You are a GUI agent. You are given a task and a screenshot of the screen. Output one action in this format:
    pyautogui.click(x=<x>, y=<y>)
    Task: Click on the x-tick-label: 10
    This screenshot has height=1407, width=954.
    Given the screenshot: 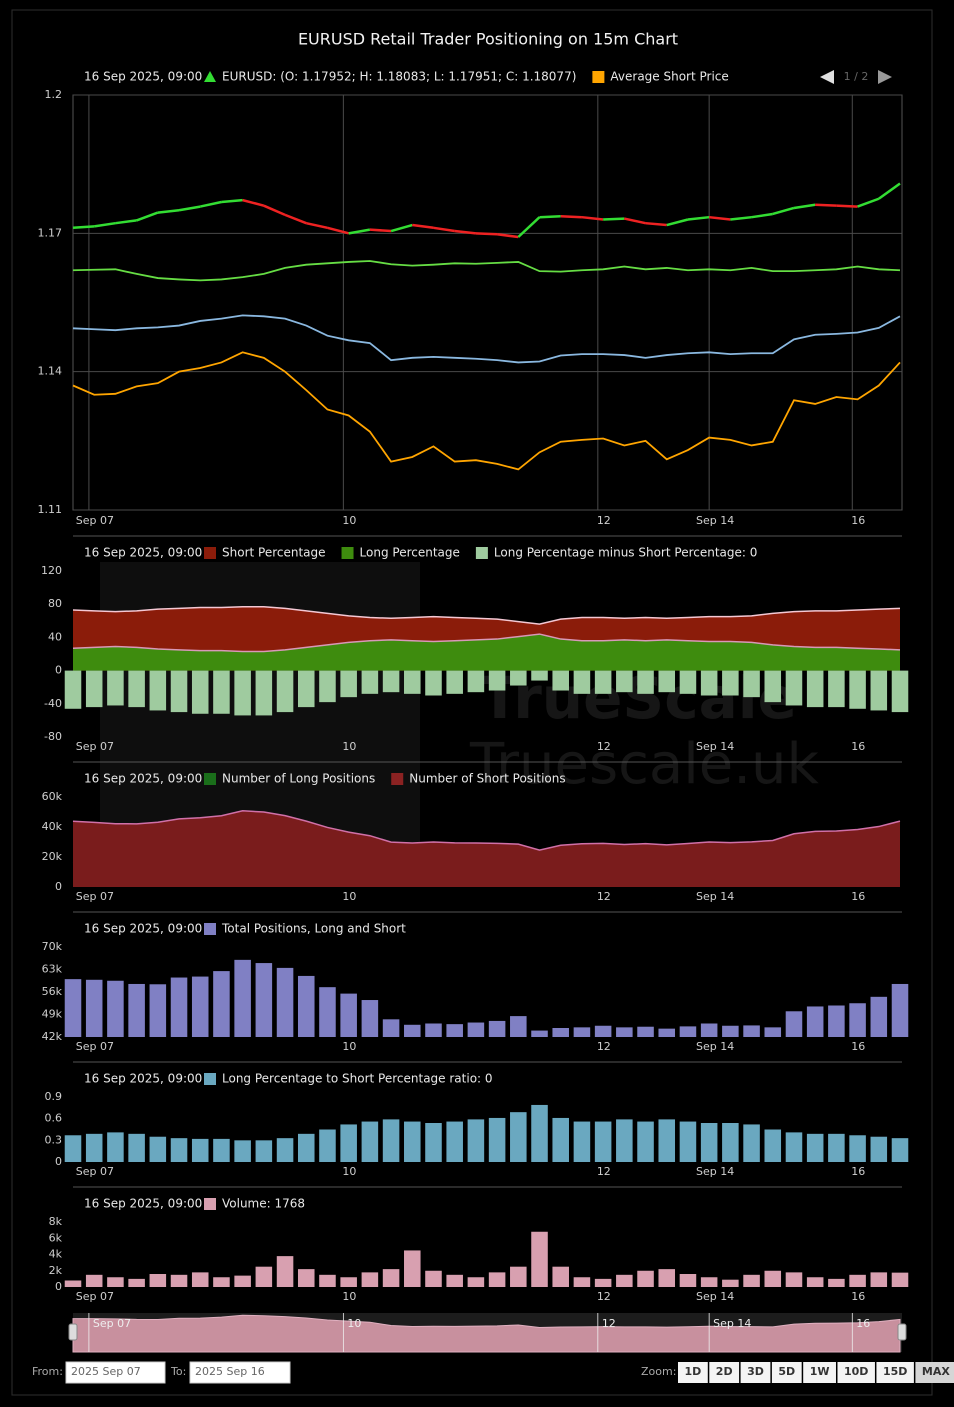 What is the action you would take?
    pyautogui.click(x=349, y=1296)
    